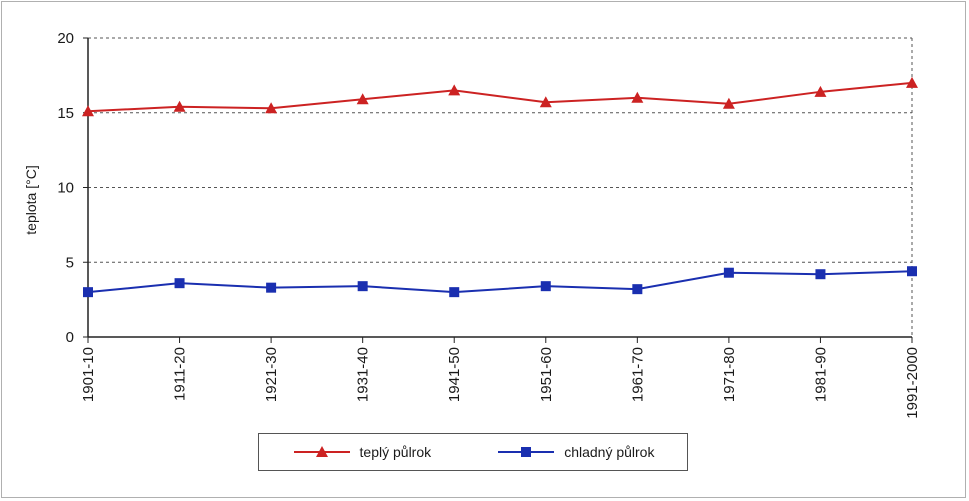 The width and height of the screenshot is (969, 501). I want to click on legend: teplý půlrok chladný půlrok, so click(473, 452).